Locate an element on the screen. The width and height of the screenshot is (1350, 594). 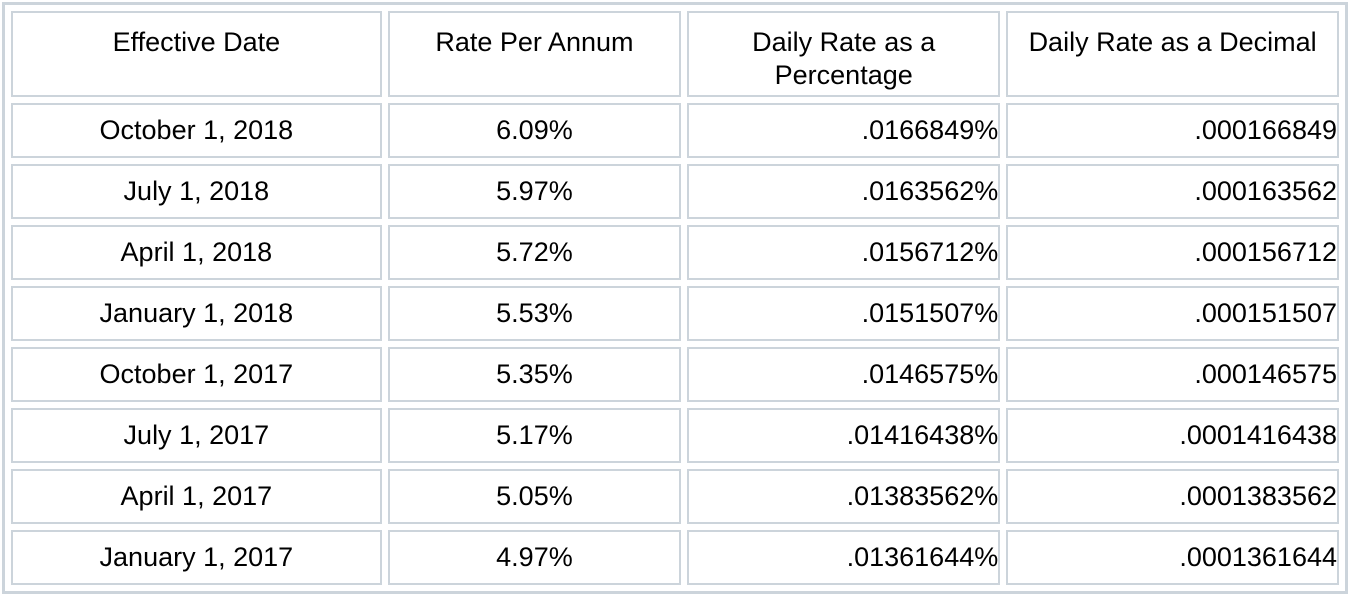
cell-daily-rate-percentage: .0163562% is located at coordinates (844, 191).